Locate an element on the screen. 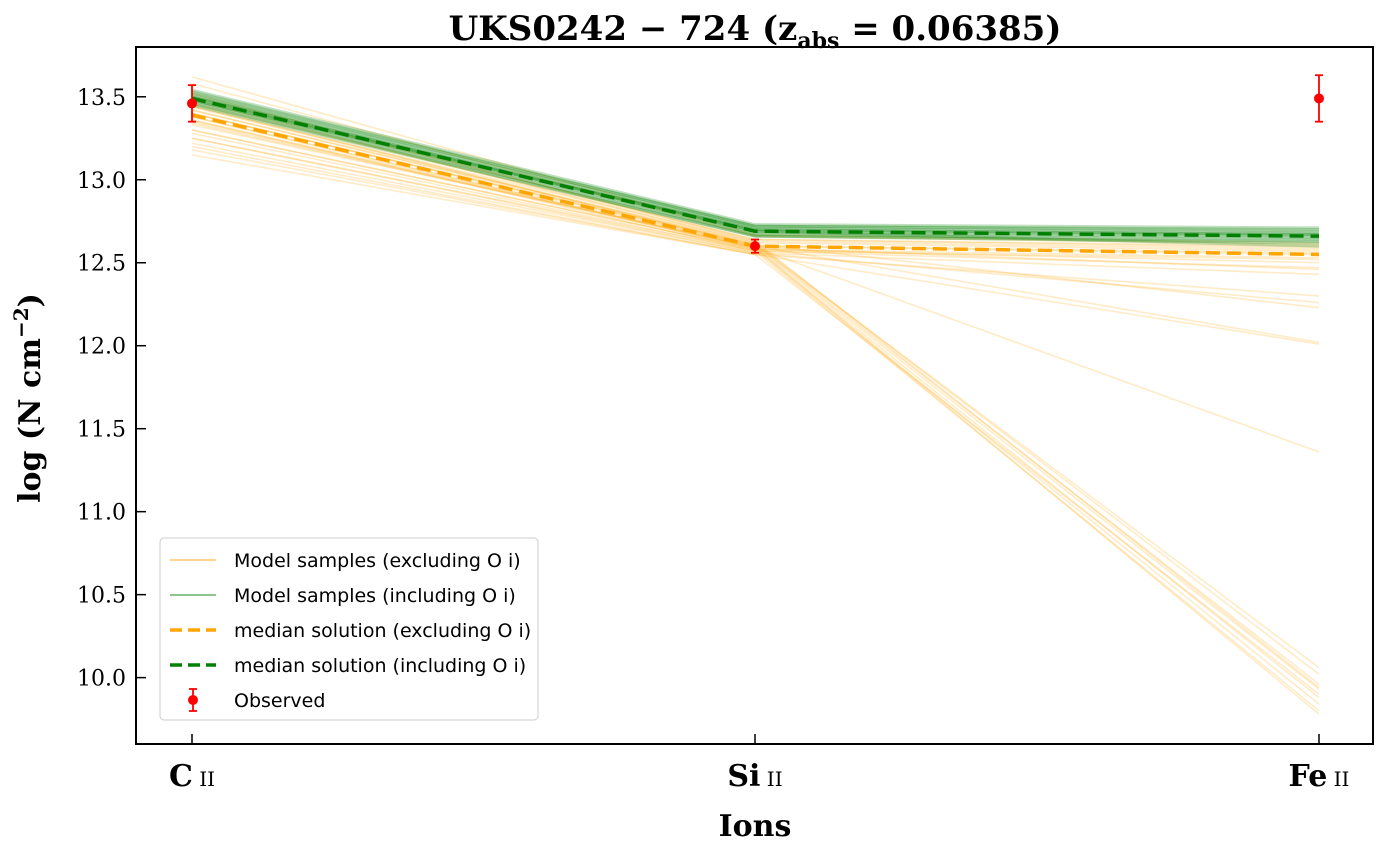 The height and width of the screenshot is (852, 1385). x-tick-label-2: Fe II is located at coordinates (1319, 776).